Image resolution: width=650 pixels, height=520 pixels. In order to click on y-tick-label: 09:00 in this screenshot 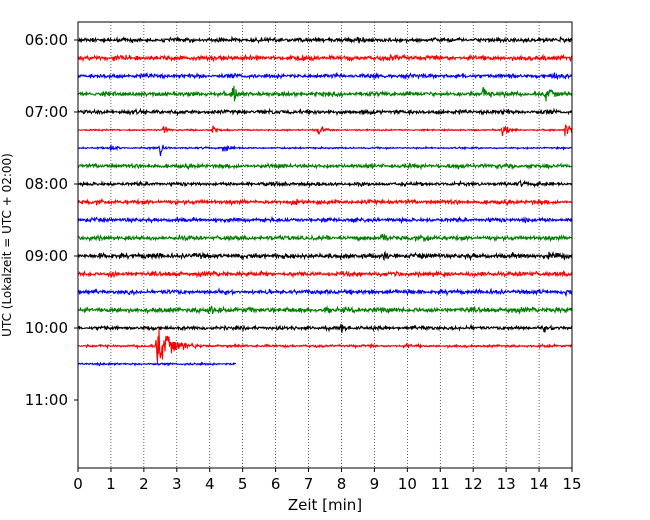, I will do `click(46, 256)`.